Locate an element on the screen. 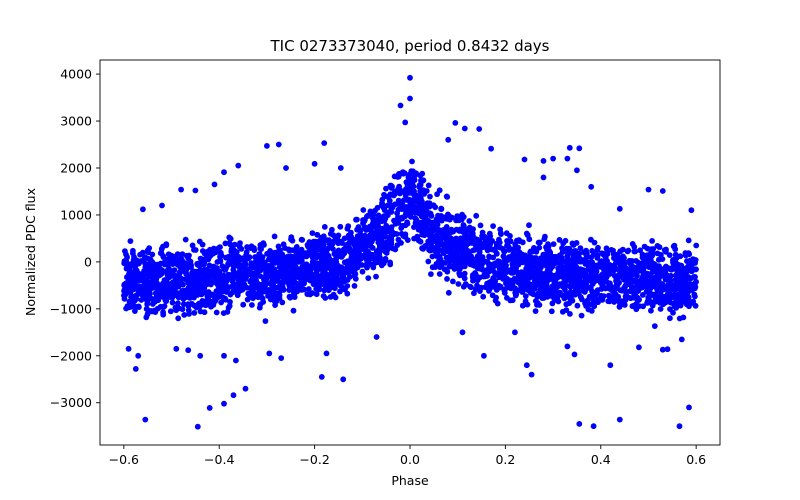 The width and height of the screenshot is (800, 500). y-tick-label: −1000 is located at coordinates (71, 308).